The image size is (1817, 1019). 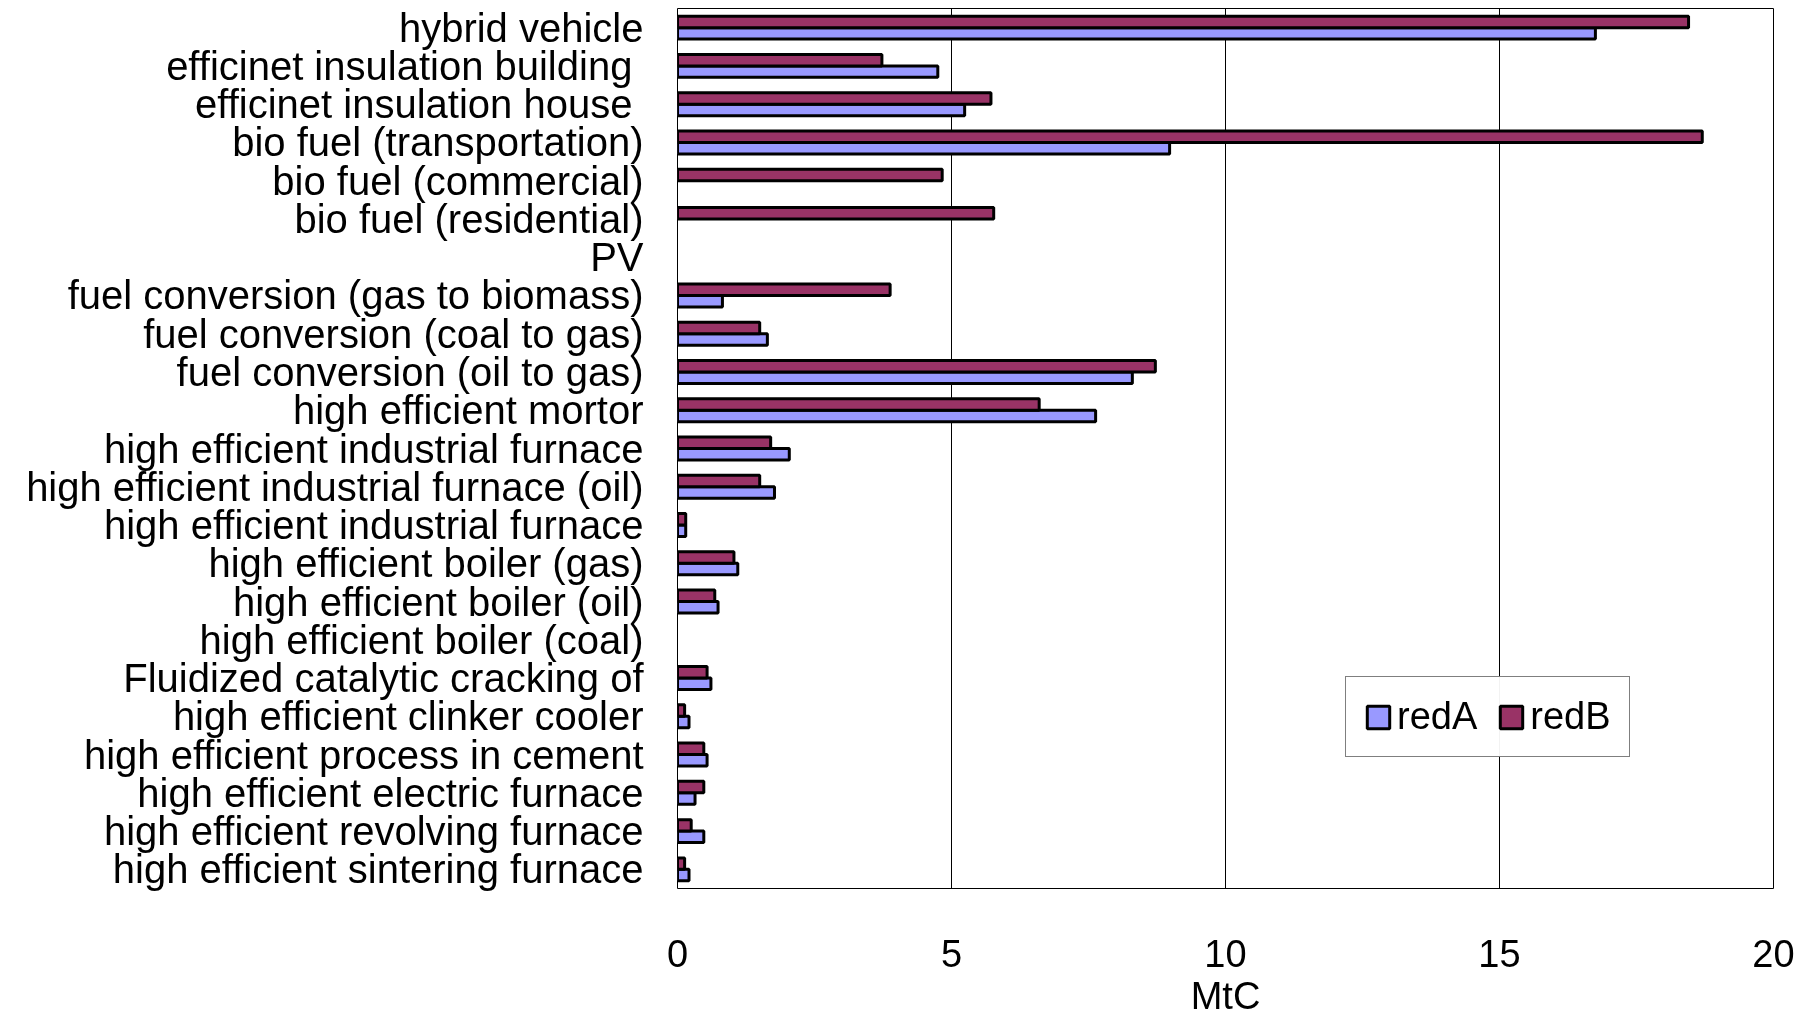 I want to click on x-tick-label: 20, so click(x=1773, y=953).